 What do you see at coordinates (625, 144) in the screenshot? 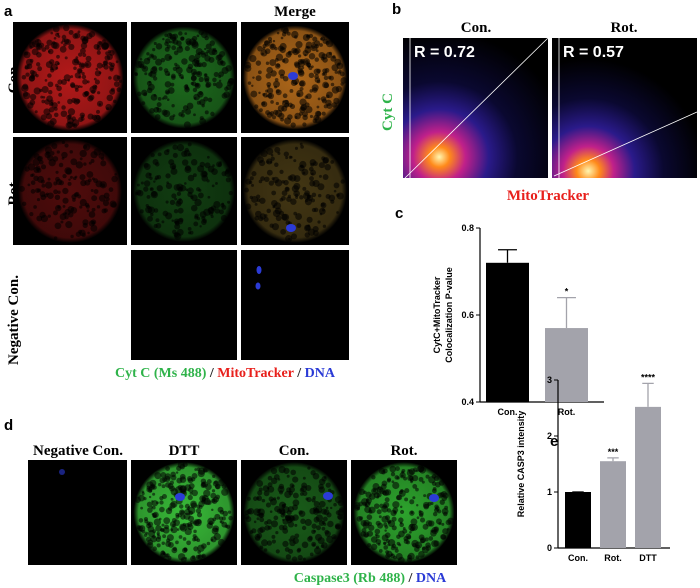
I see `fit-line` at bounding box center [625, 144].